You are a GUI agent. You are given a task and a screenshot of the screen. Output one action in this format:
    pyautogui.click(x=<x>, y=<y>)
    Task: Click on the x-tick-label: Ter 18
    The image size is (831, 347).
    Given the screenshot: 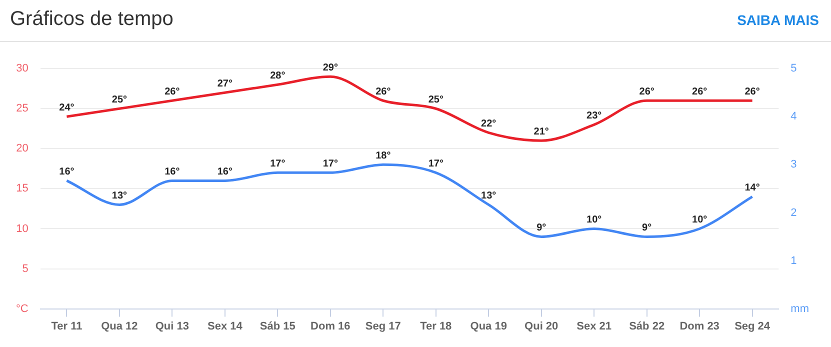 What is the action you would take?
    pyautogui.click(x=436, y=326)
    